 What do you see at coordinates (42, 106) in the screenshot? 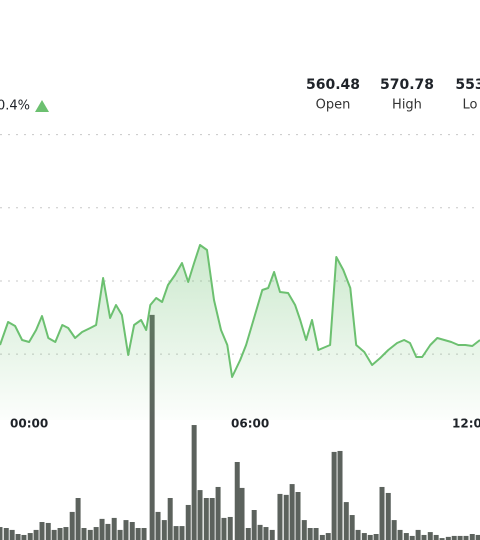
I see `change-arrow` at bounding box center [42, 106].